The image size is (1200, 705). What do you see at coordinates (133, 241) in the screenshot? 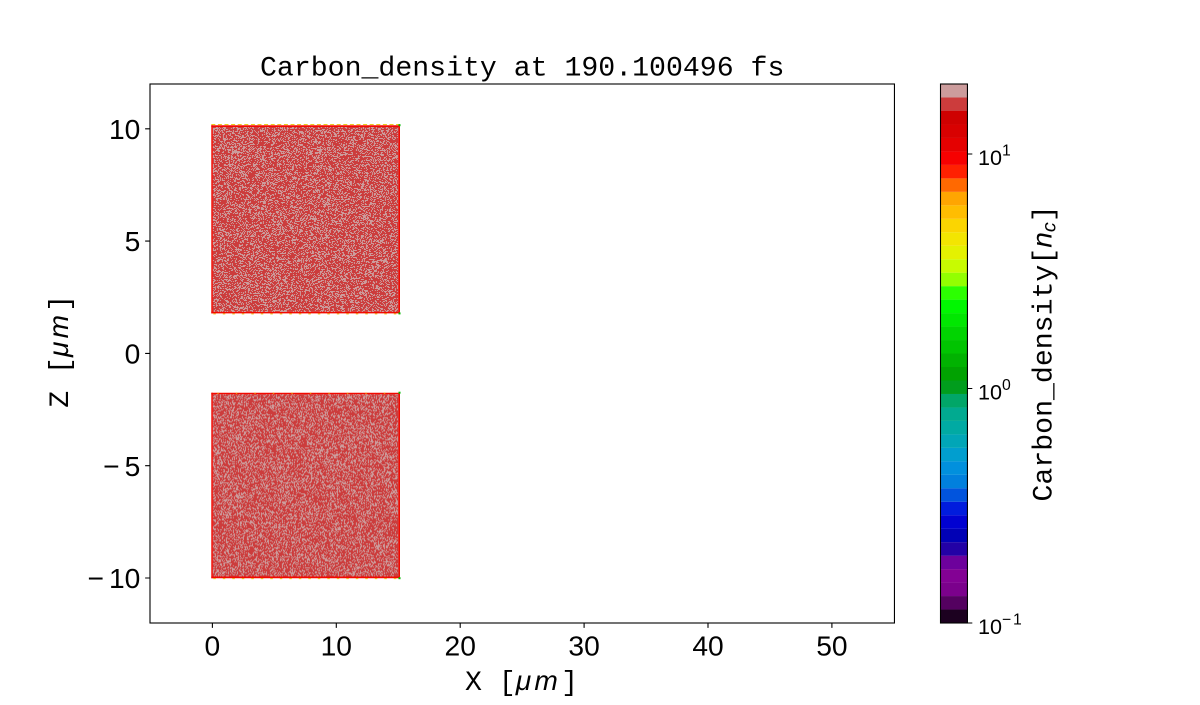
I see `svg-text: 5` at bounding box center [133, 241].